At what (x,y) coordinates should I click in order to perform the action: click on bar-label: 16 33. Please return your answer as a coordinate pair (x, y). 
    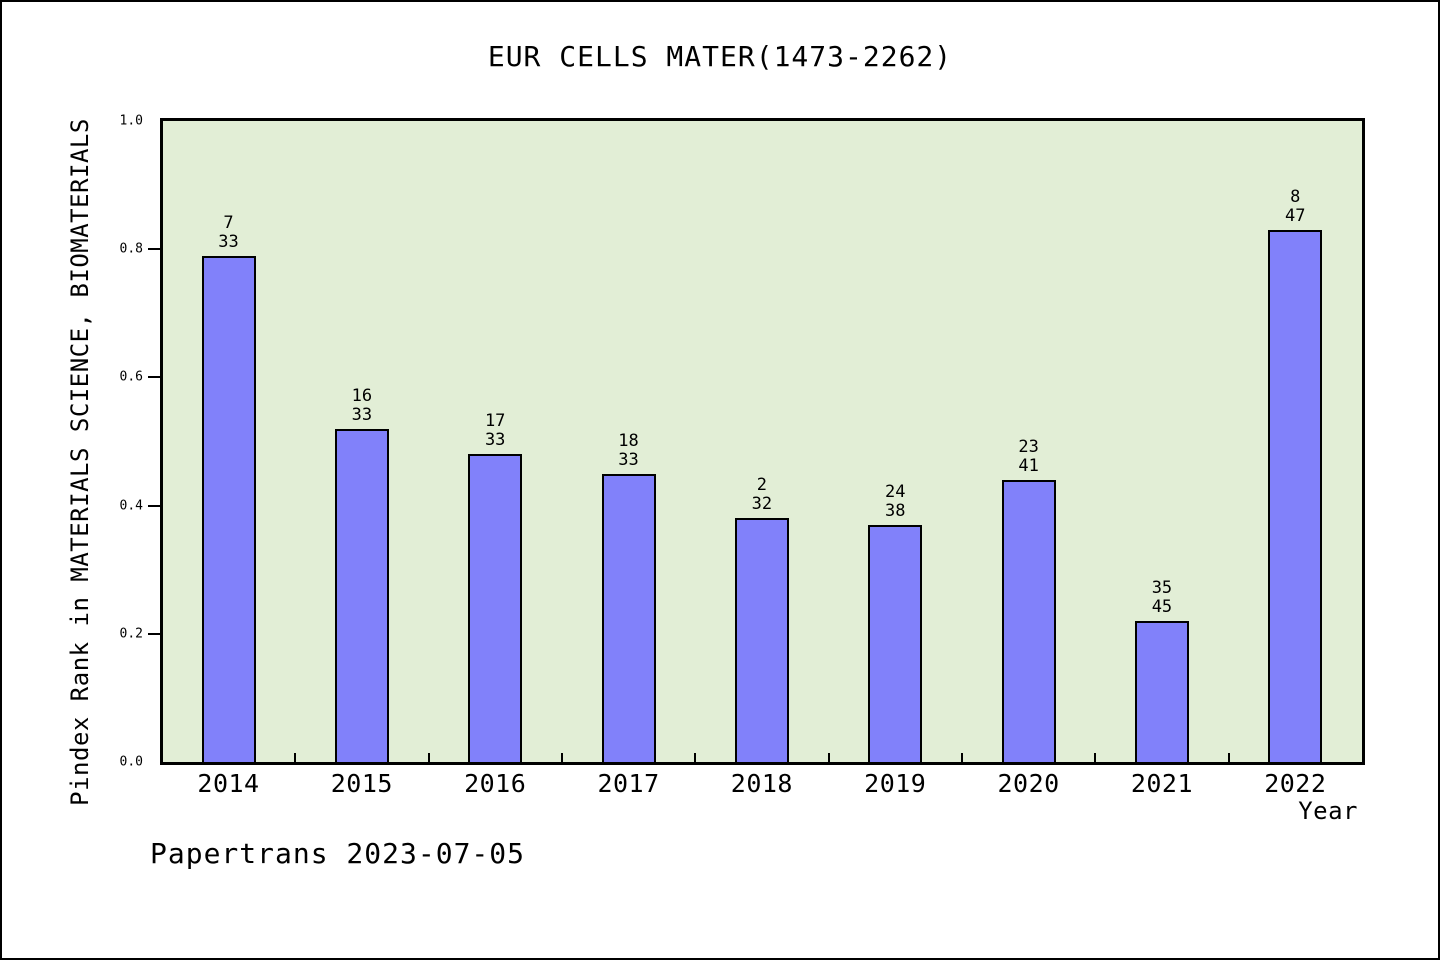
    Looking at the image, I should click on (362, 406).